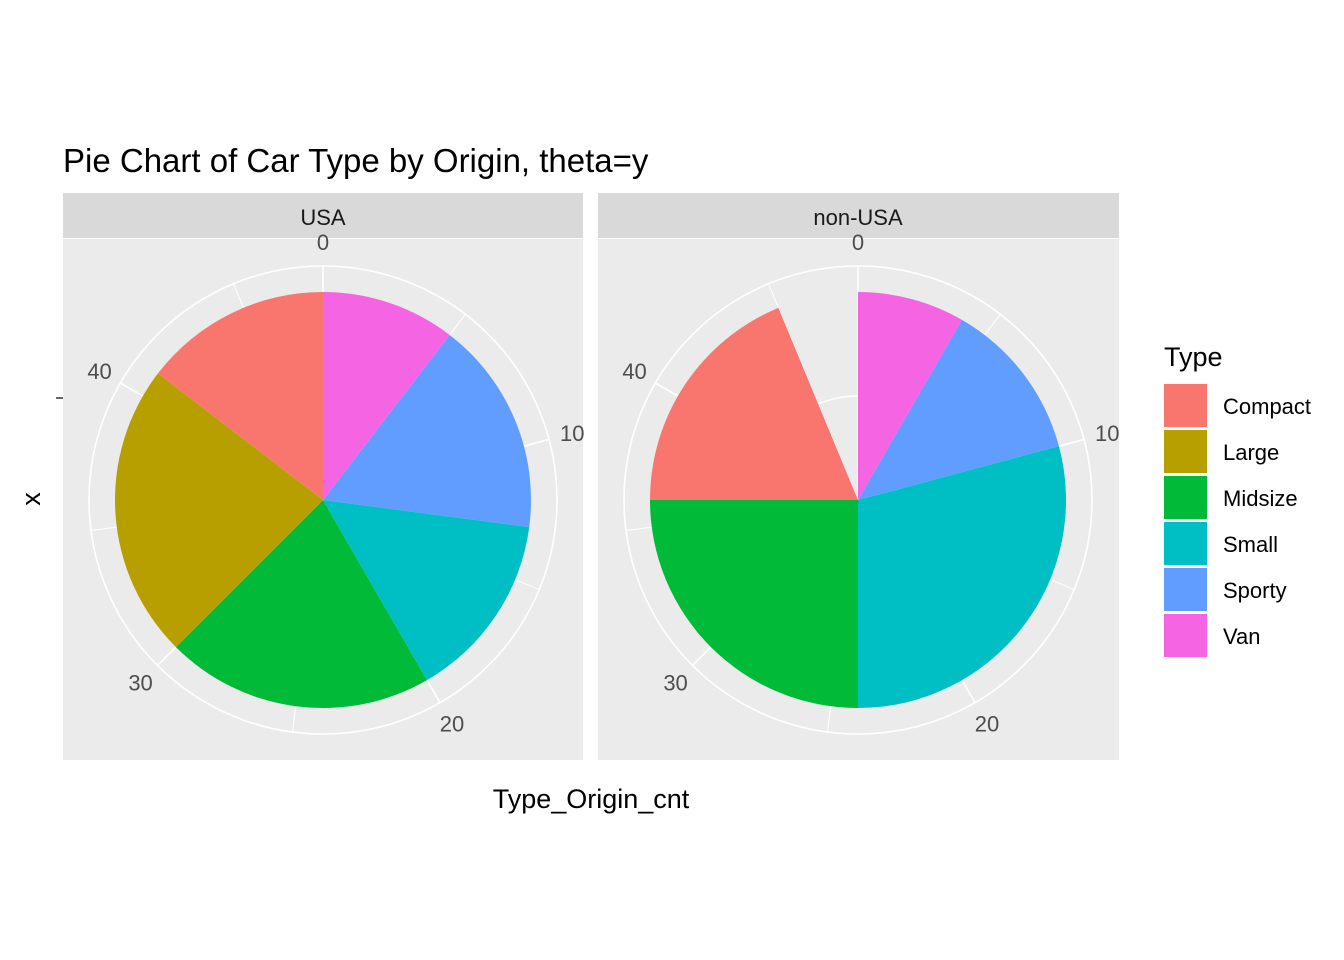 Image resolution: width=1344 pixels, height=960 pixels. I want to click on legend-key-compact, so click(1185, 405).